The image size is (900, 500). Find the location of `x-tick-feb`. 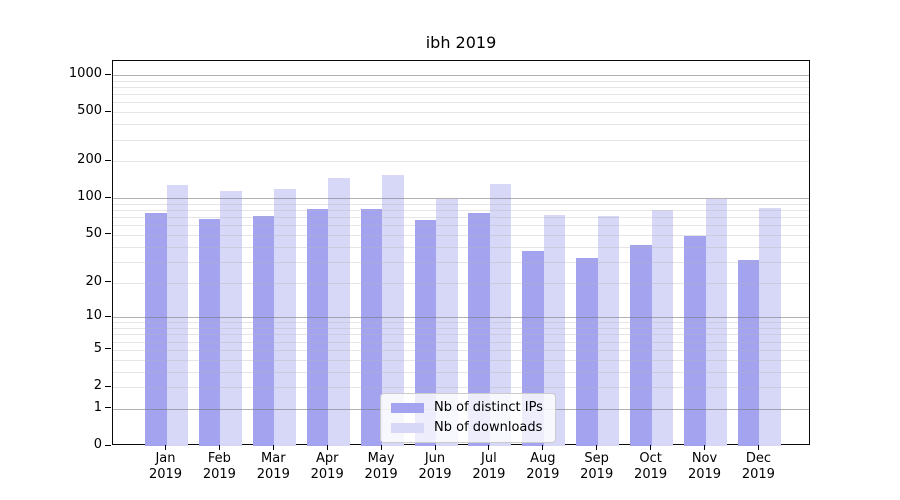

x-tick-feb is located at coordinates (219, 447).